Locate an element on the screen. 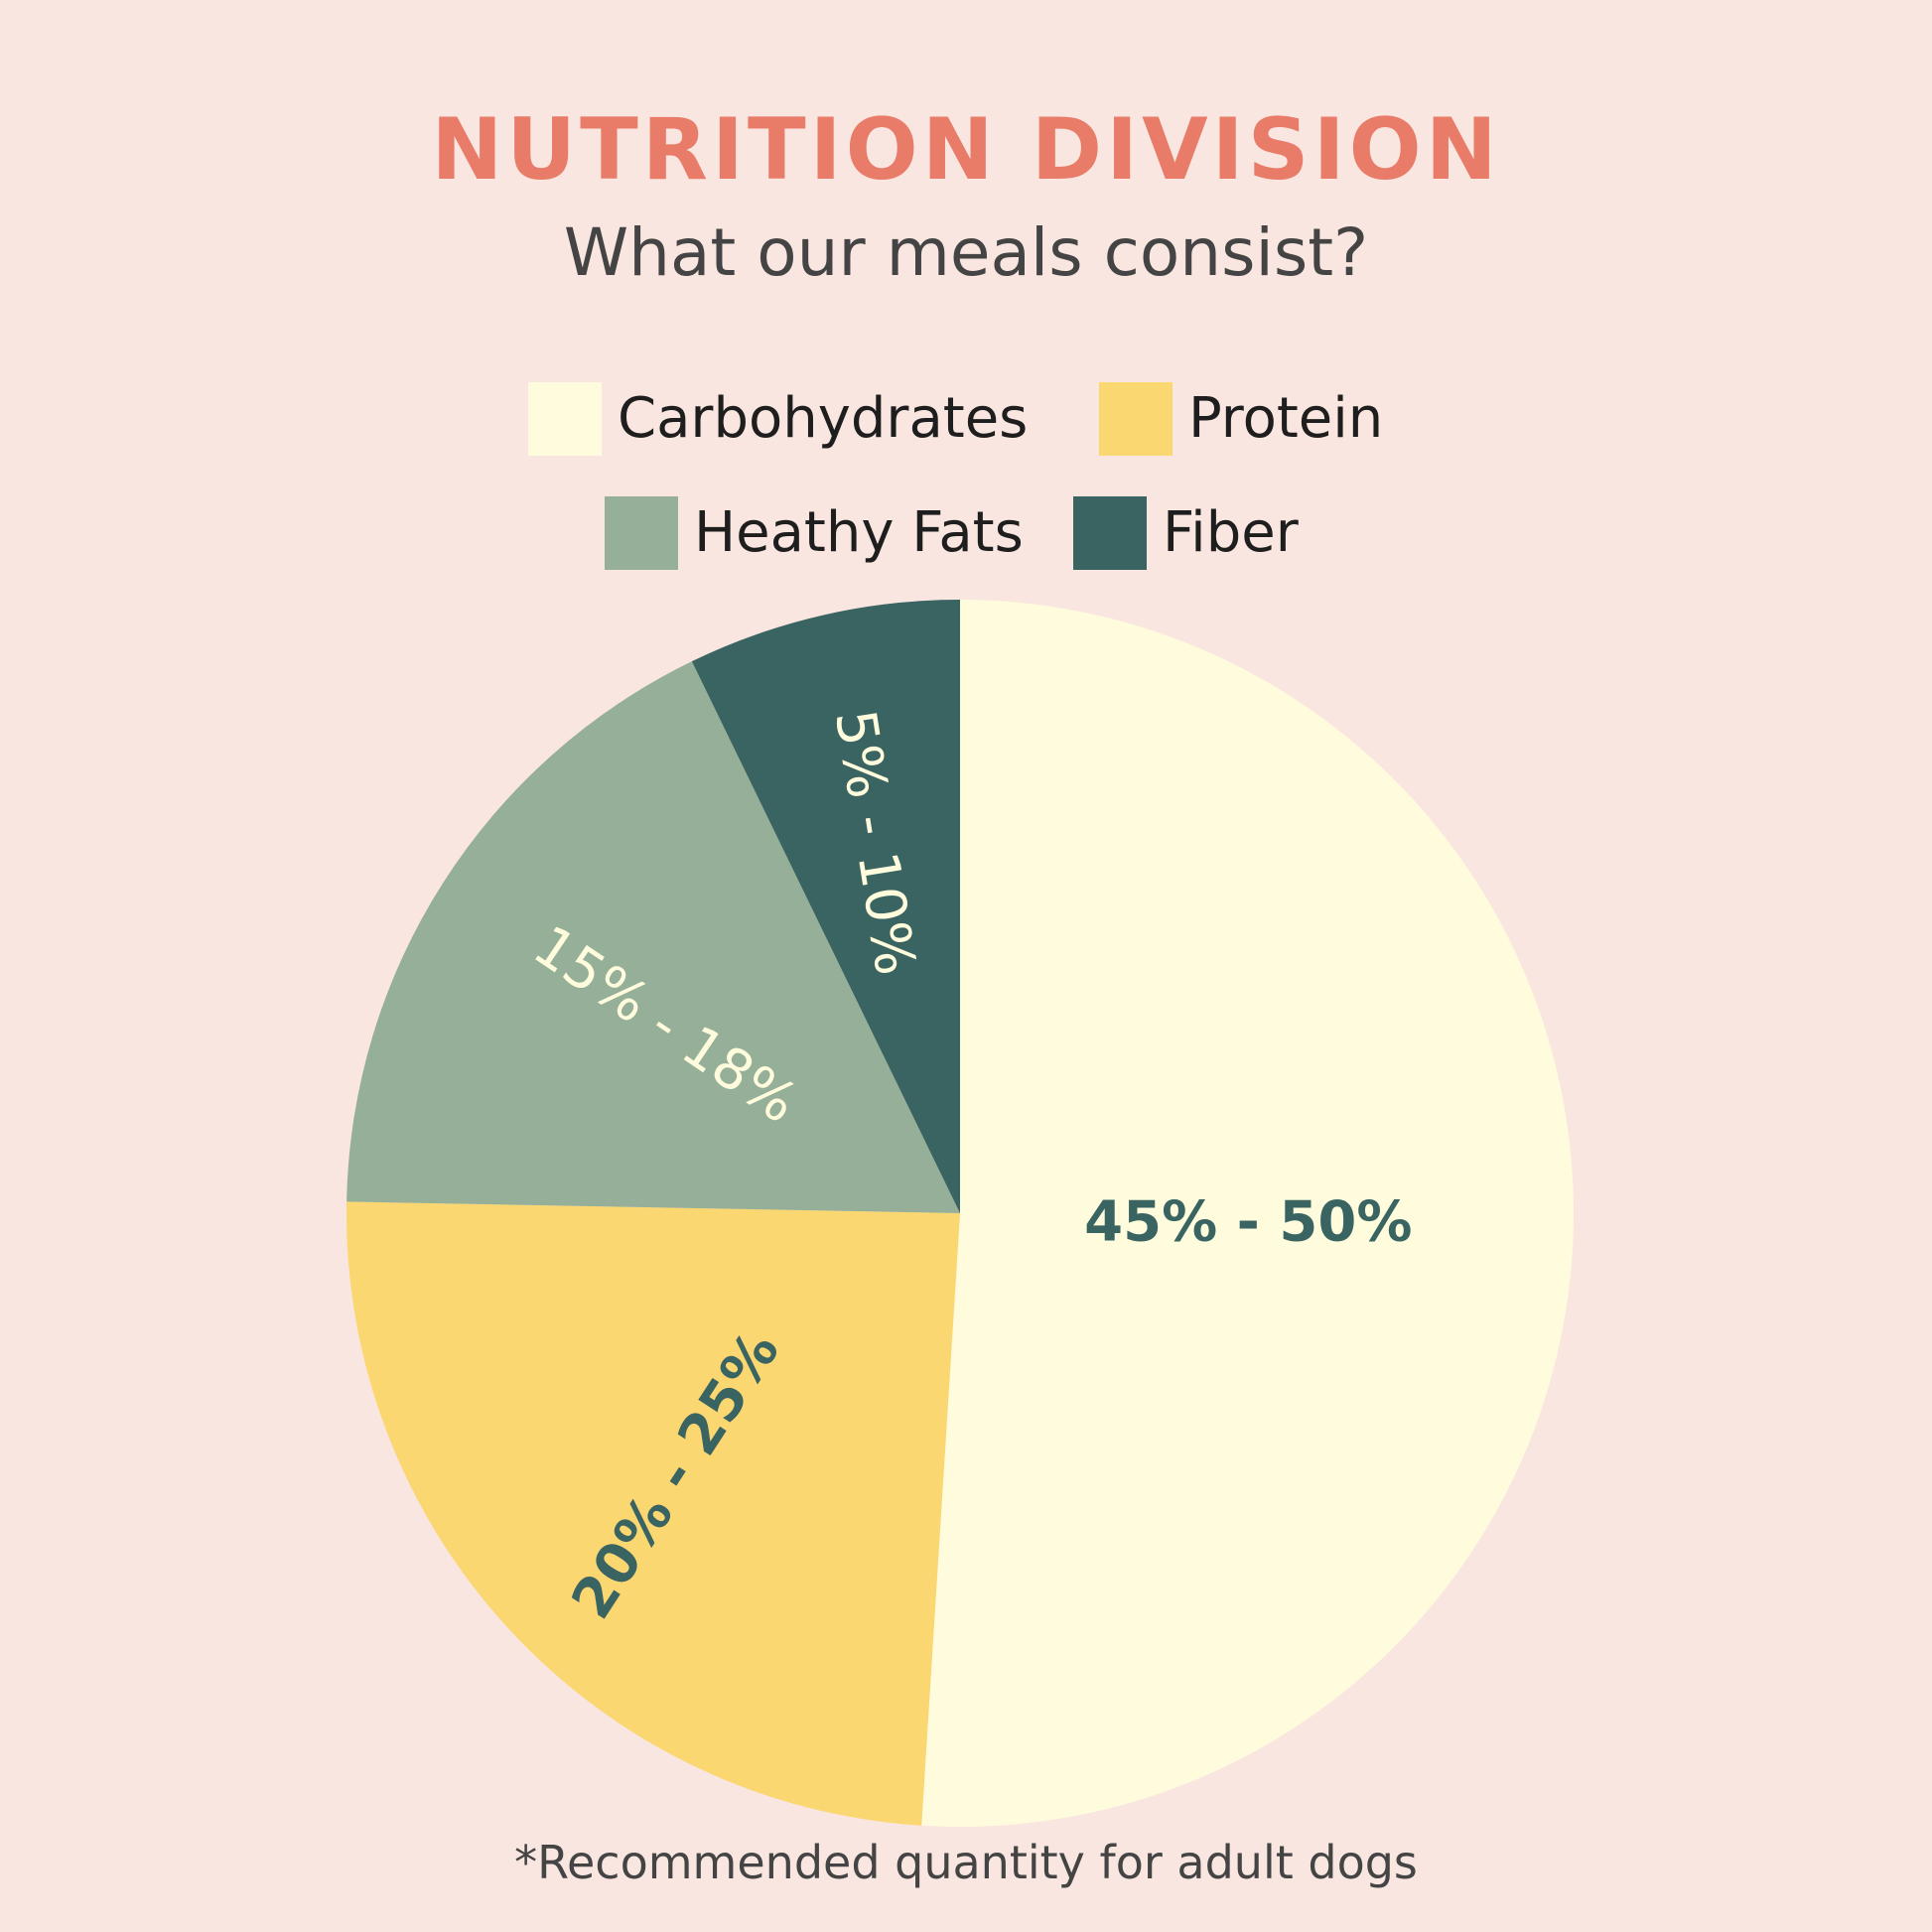  footnote: *Recommended quantity for adult dogs is located at coordinates (966, 1863).